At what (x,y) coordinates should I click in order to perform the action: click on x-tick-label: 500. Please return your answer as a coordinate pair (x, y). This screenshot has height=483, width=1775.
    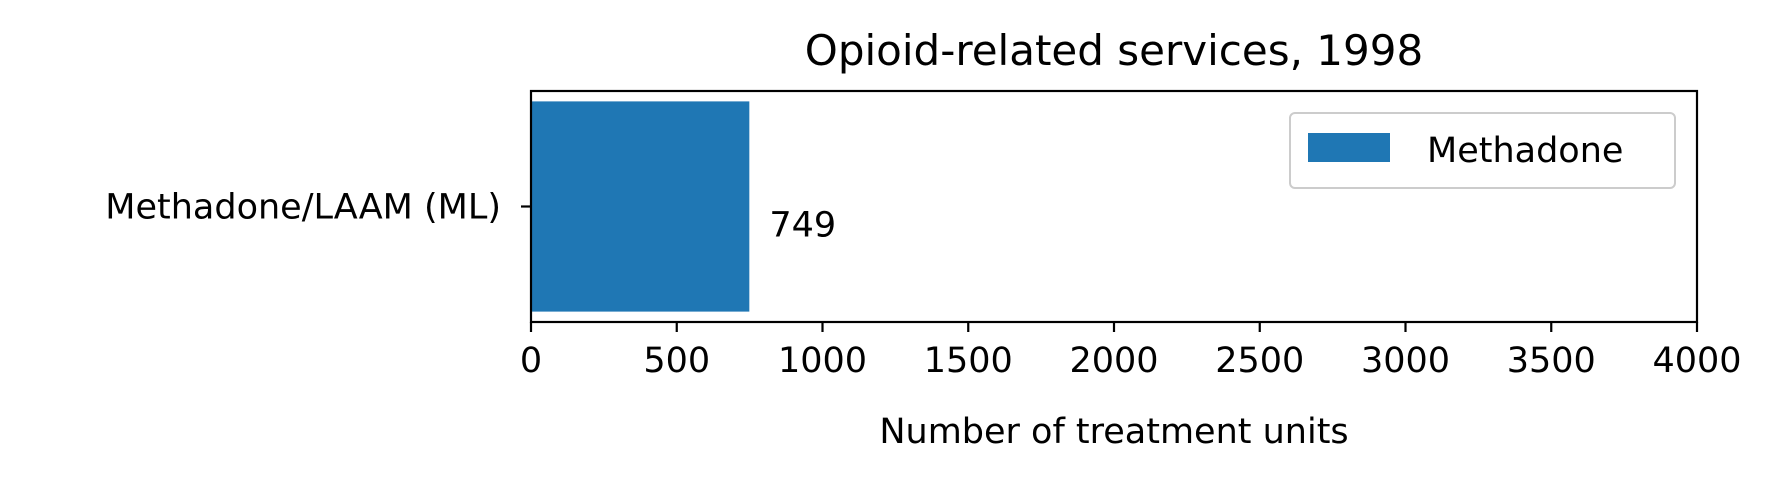
    Looking at the image, I should click on (676, 361).